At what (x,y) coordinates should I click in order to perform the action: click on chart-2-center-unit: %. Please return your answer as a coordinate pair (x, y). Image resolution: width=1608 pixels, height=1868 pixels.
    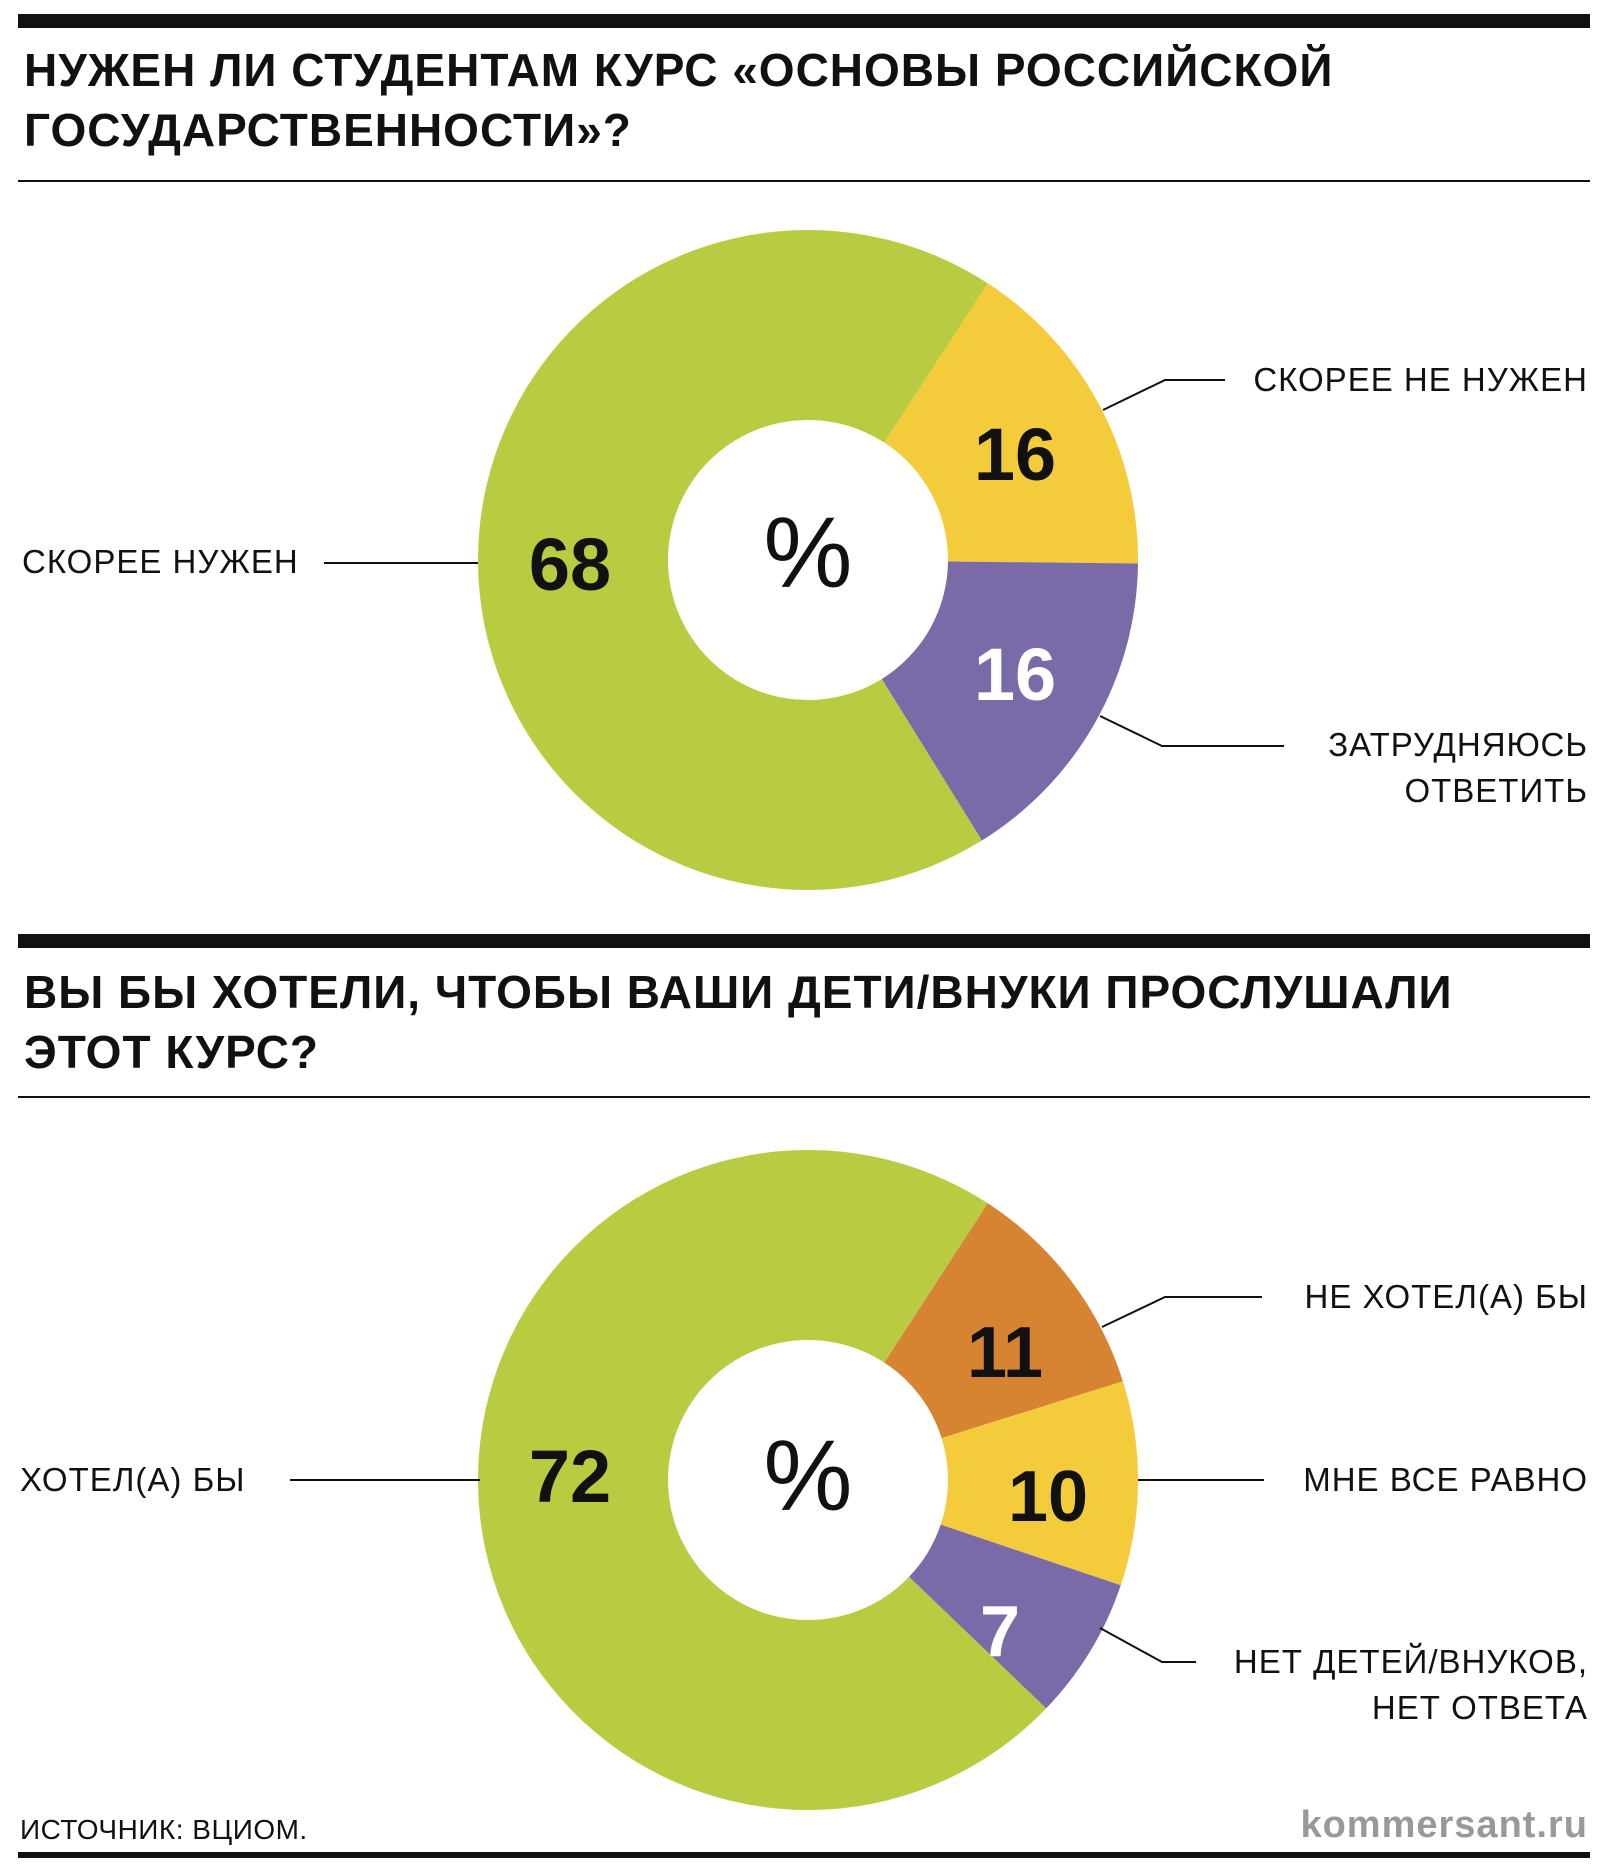
    Looking at the image, I should click on (808, 1476).